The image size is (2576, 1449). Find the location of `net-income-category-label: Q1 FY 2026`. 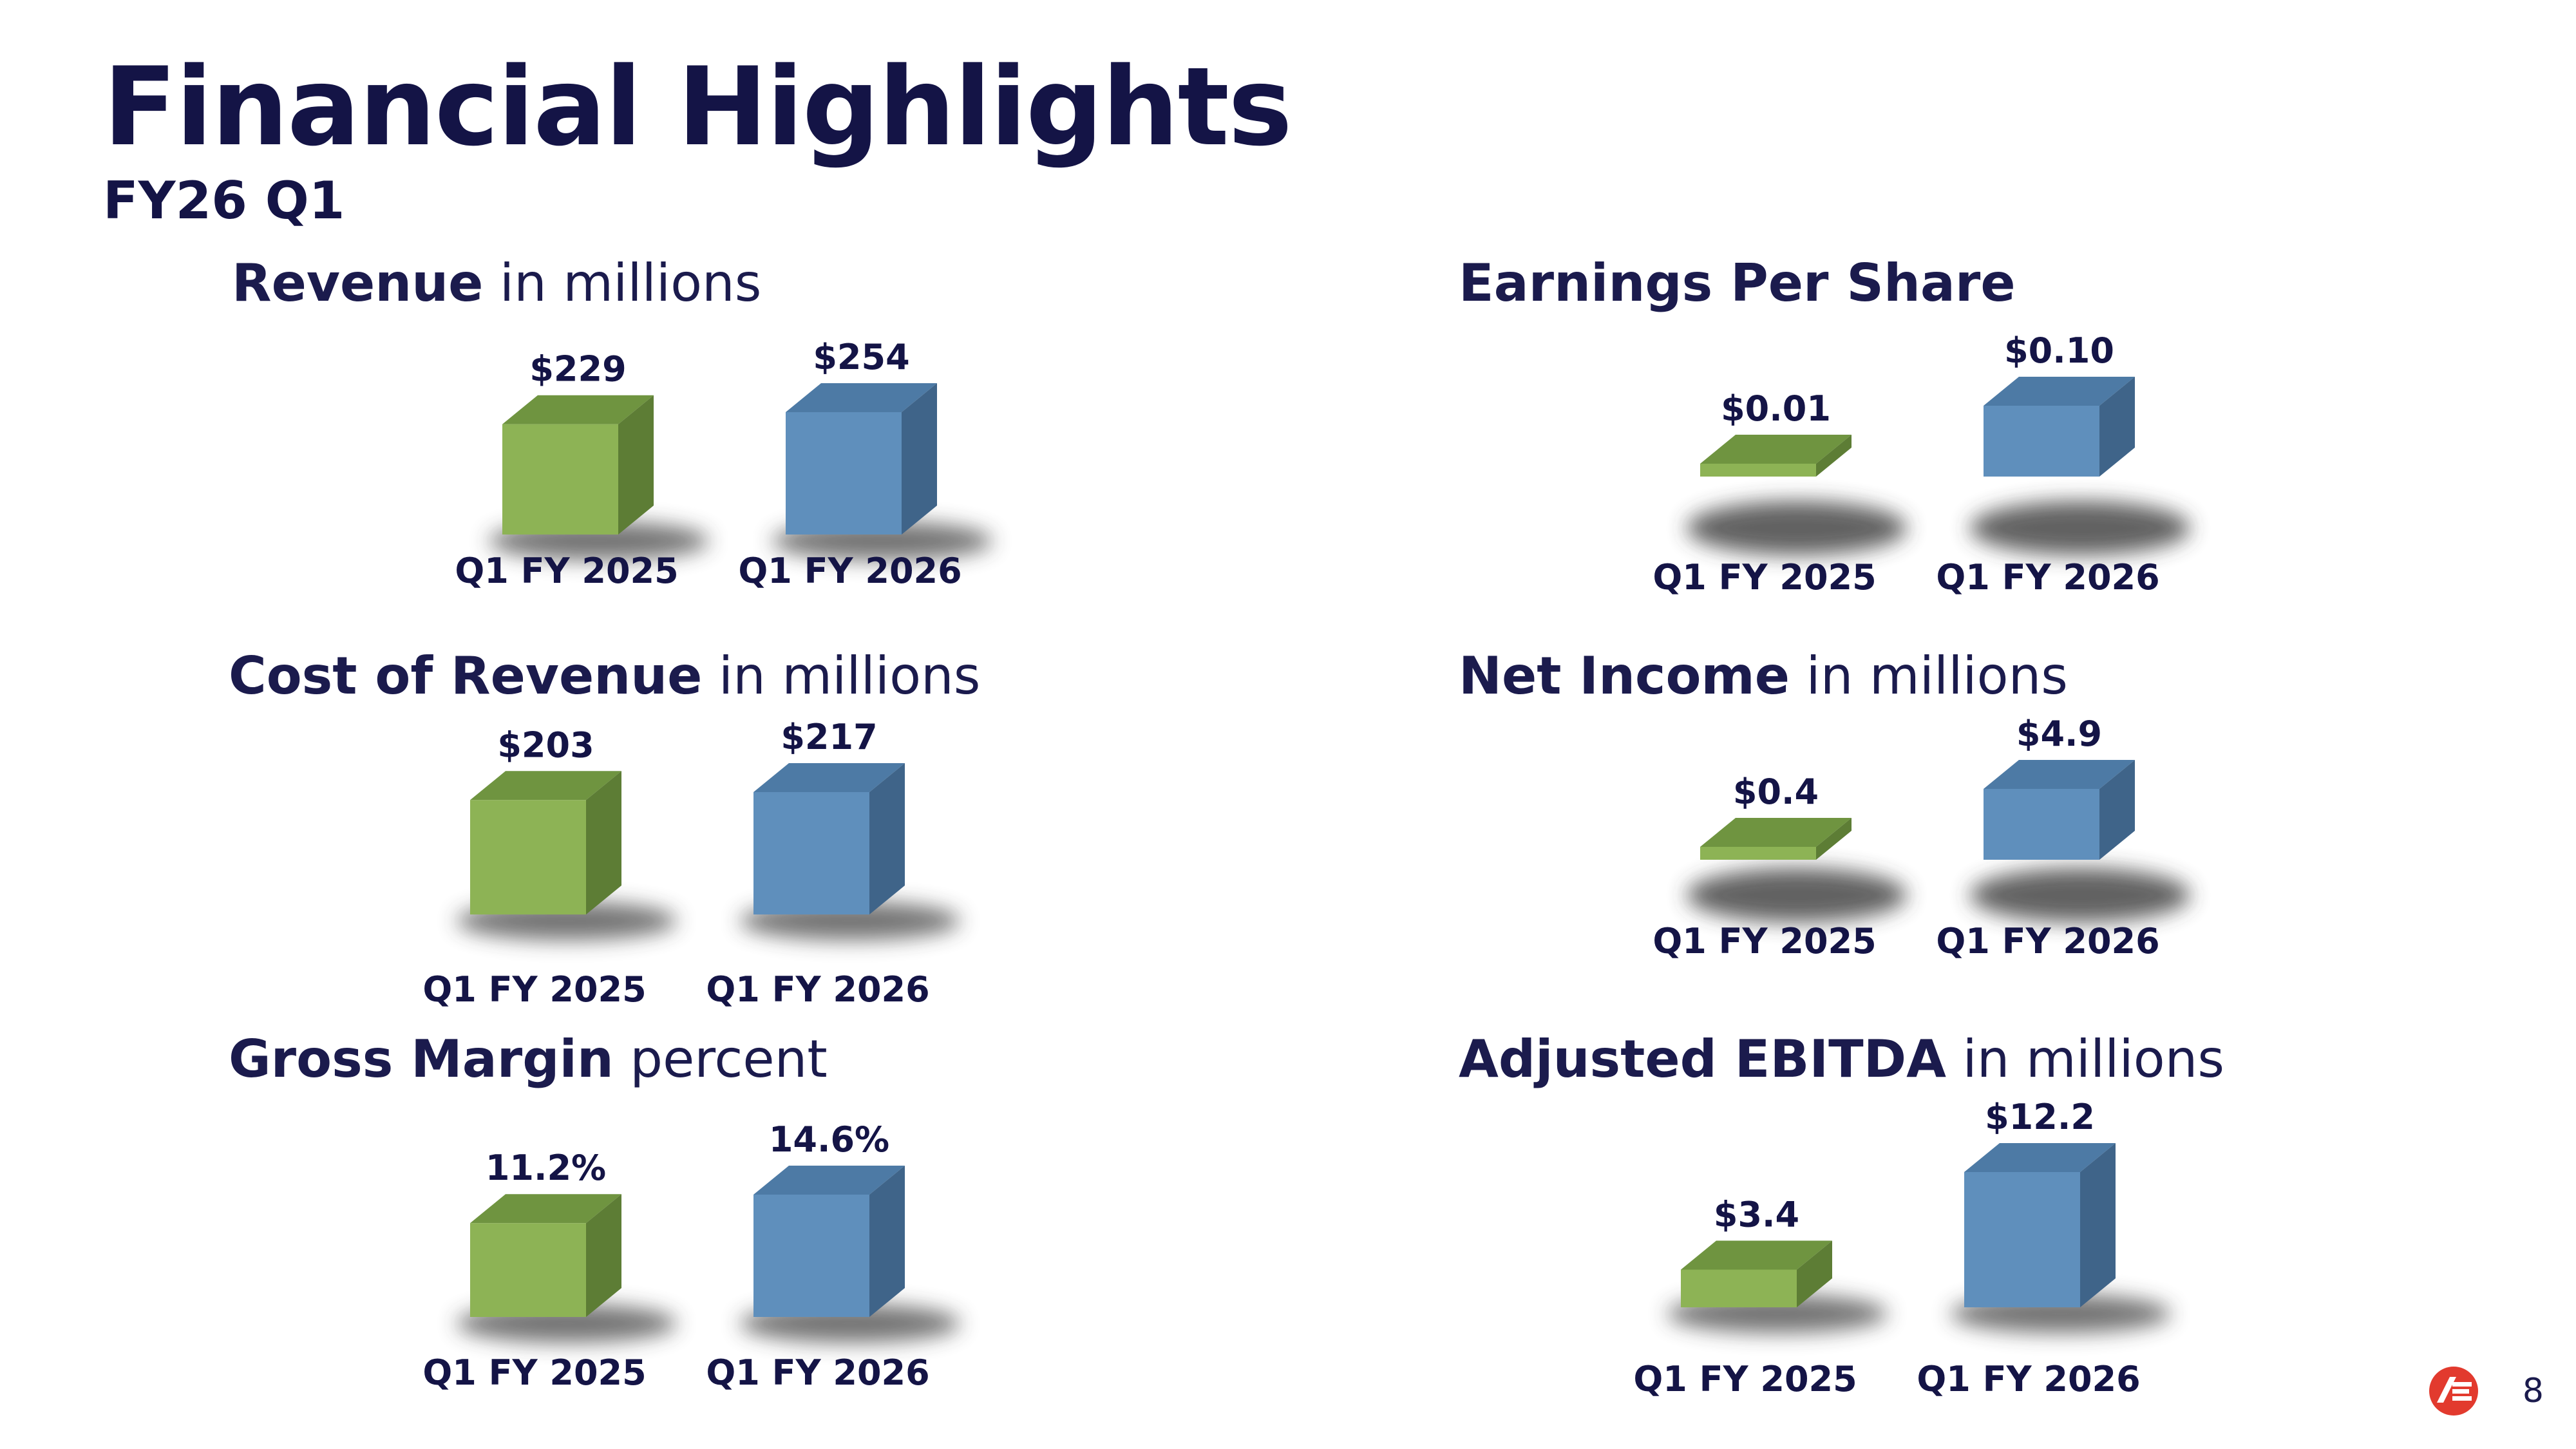

net-income-category-label: Q1 FY 2026 is located at coordinates (2047, 941).